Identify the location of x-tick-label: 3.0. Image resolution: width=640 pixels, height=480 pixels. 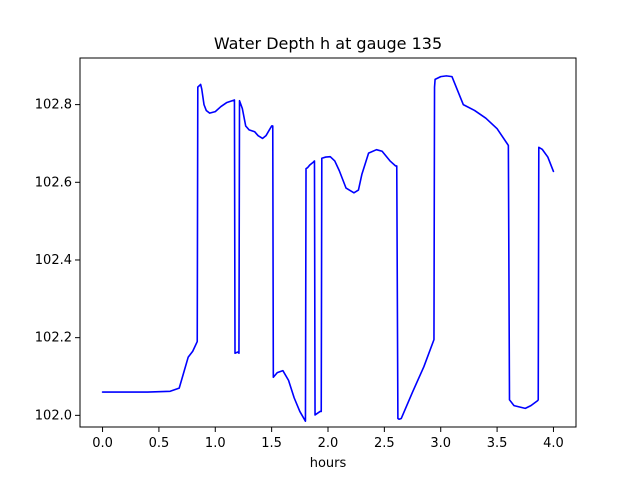
(440, 443).